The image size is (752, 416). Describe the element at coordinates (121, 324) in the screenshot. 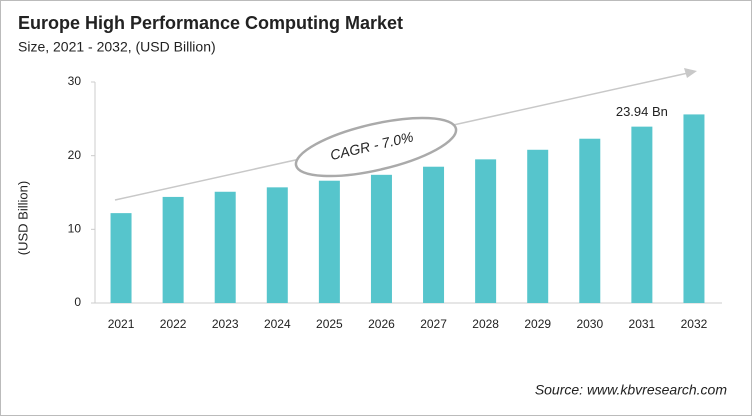

I see `x-tick-label: 2021` at that location.